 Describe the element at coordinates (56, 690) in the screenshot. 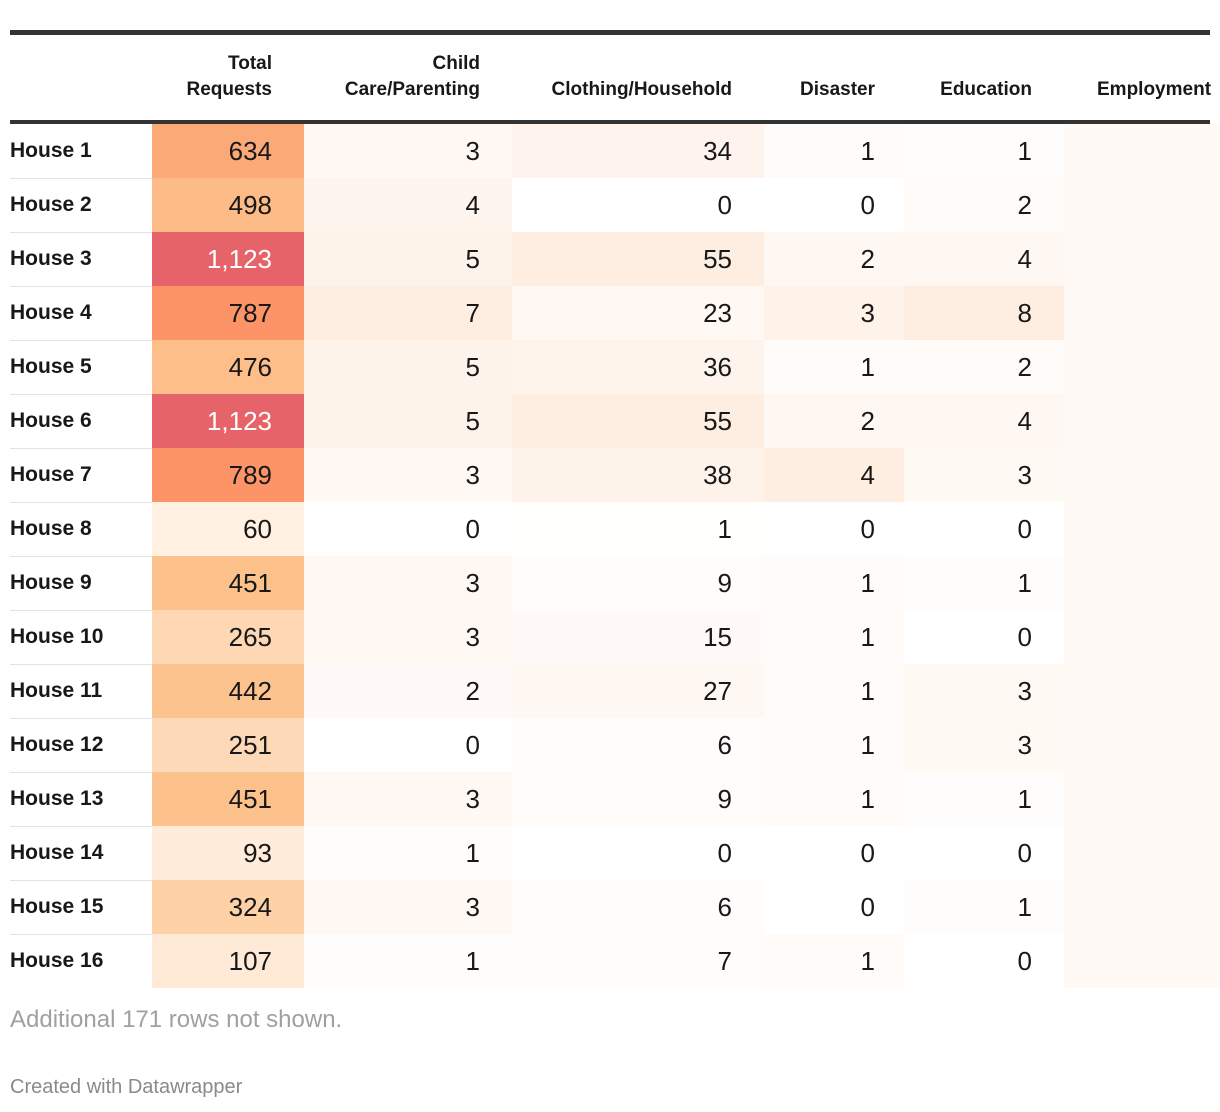

I see `row-label: House 11` at that location.